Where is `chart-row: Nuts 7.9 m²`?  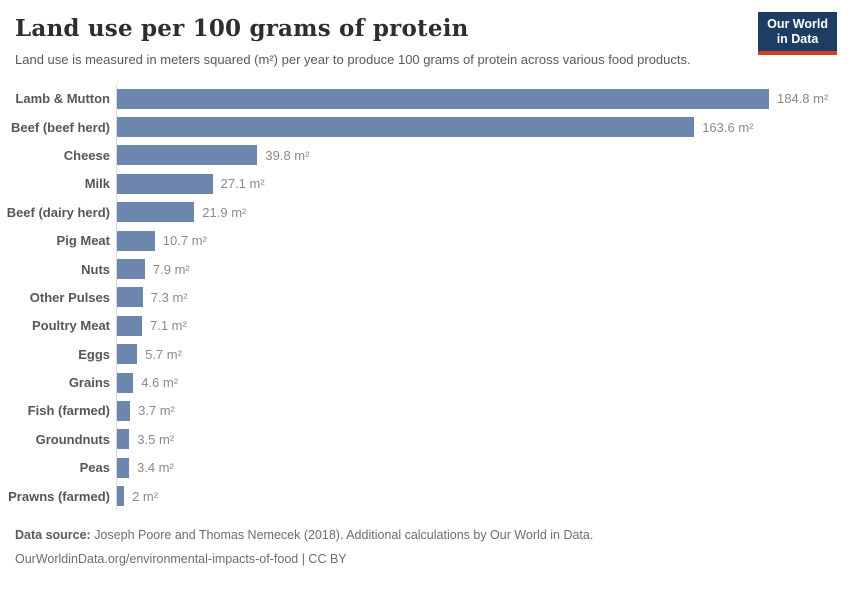 chart-row: Nuts 7.9 m² is located at coordinates (425, 269).